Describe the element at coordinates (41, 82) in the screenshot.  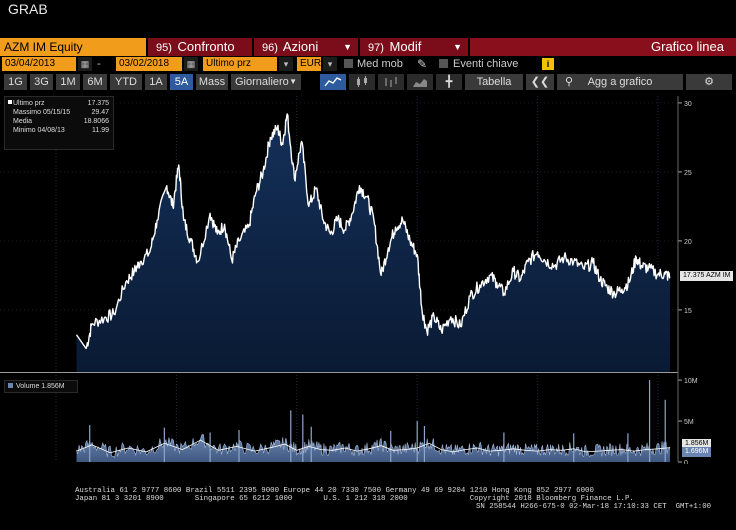
I see `period-button: 3G` at that location.